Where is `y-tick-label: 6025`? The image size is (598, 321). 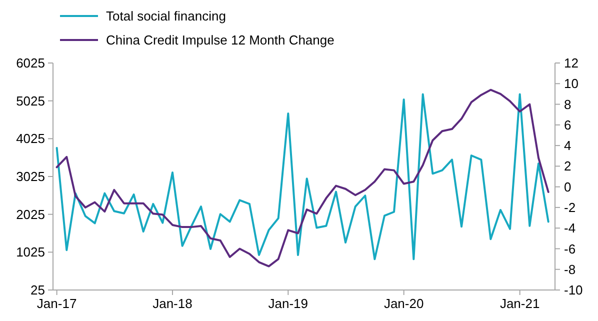
y-tick-label: 6025 is located at coordinates (30, 63).